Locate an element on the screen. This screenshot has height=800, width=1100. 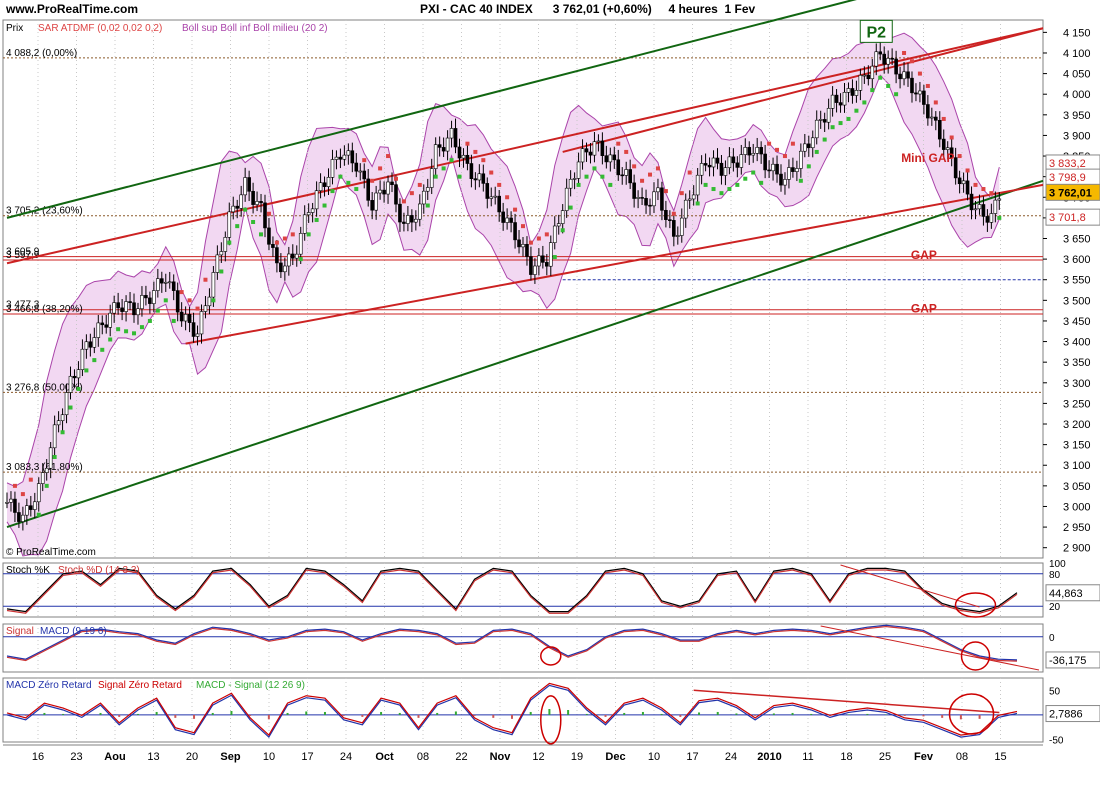
stoch-y-tick: 100 is located at coordinates (1057, 564).